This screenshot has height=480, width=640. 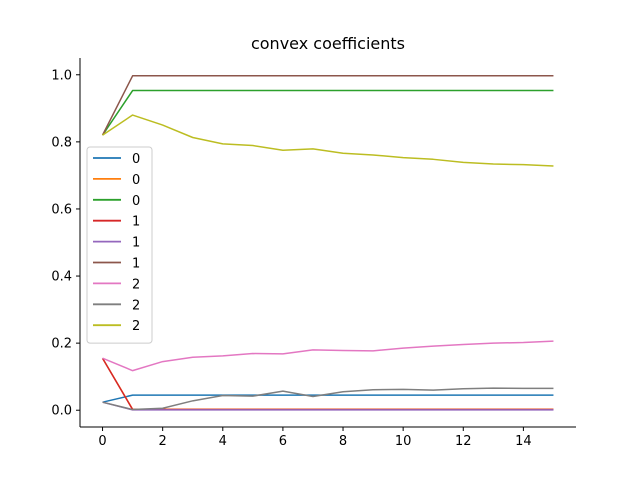 What do you see at coordinates (403, 441) in the screenshot?
I see `x-tick-label: 10` at bounding box center [403, 441].